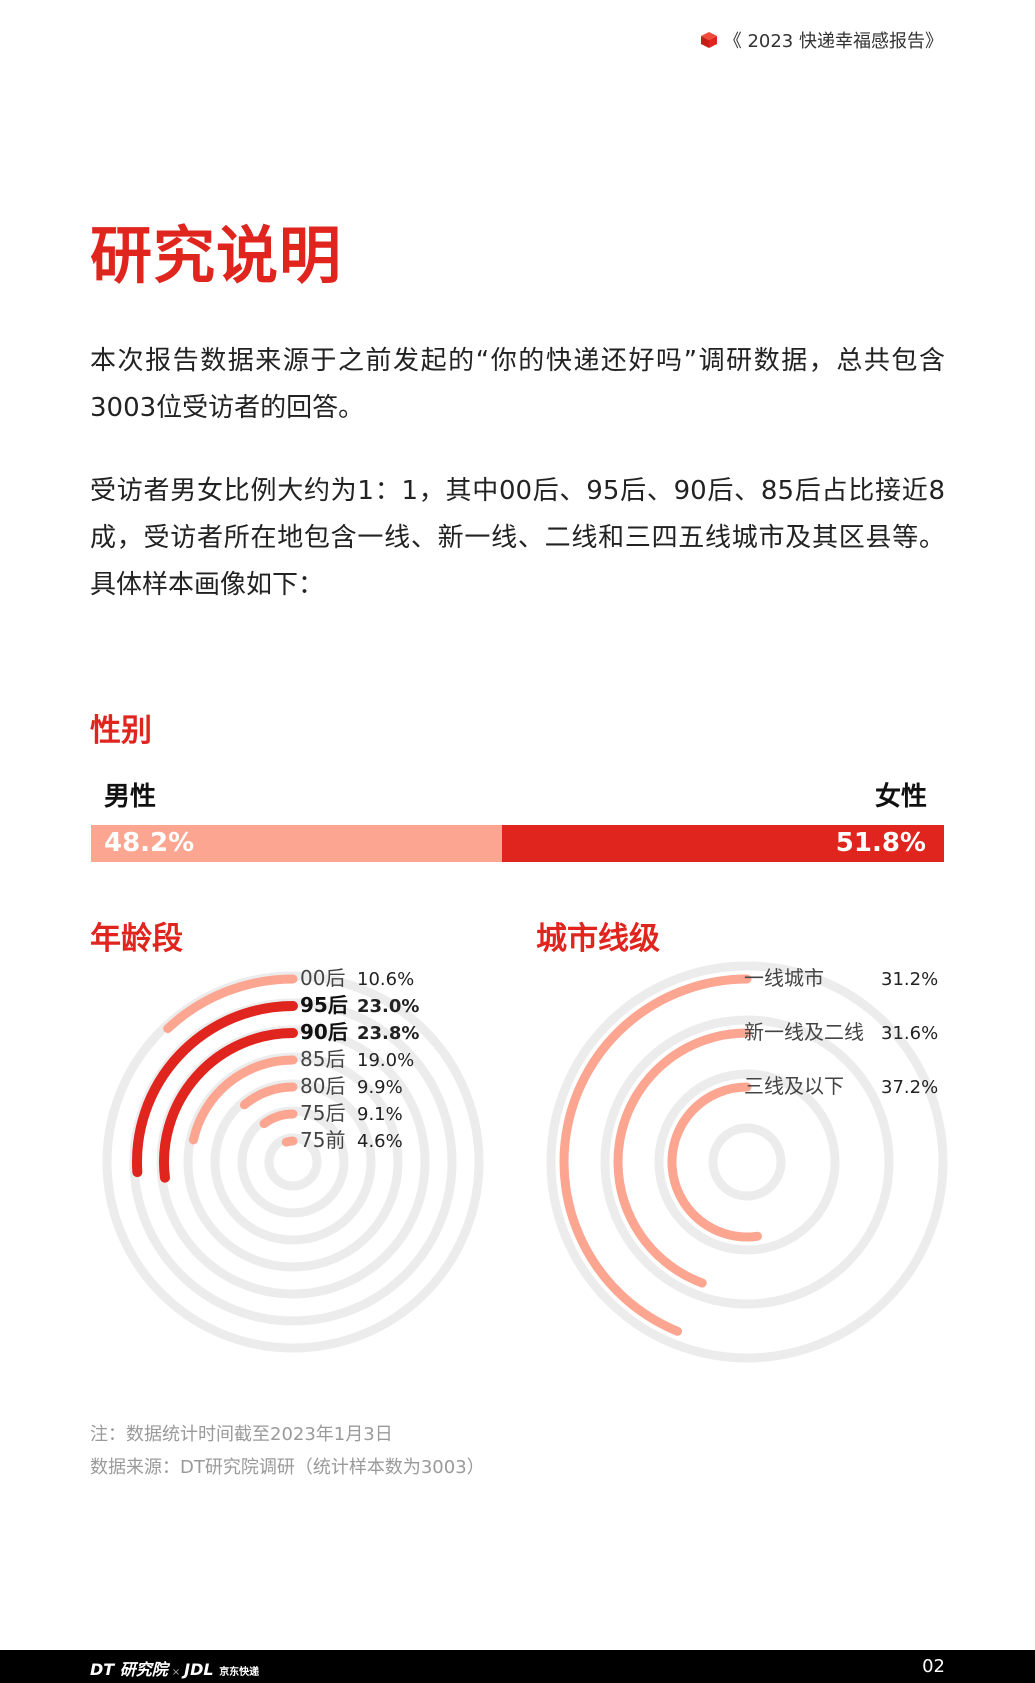  I want to click on city-radial-chart: 一线城市 31.2% 新一线及二线 31.6% 三线及以下 37.2%, so click(747, 1162).